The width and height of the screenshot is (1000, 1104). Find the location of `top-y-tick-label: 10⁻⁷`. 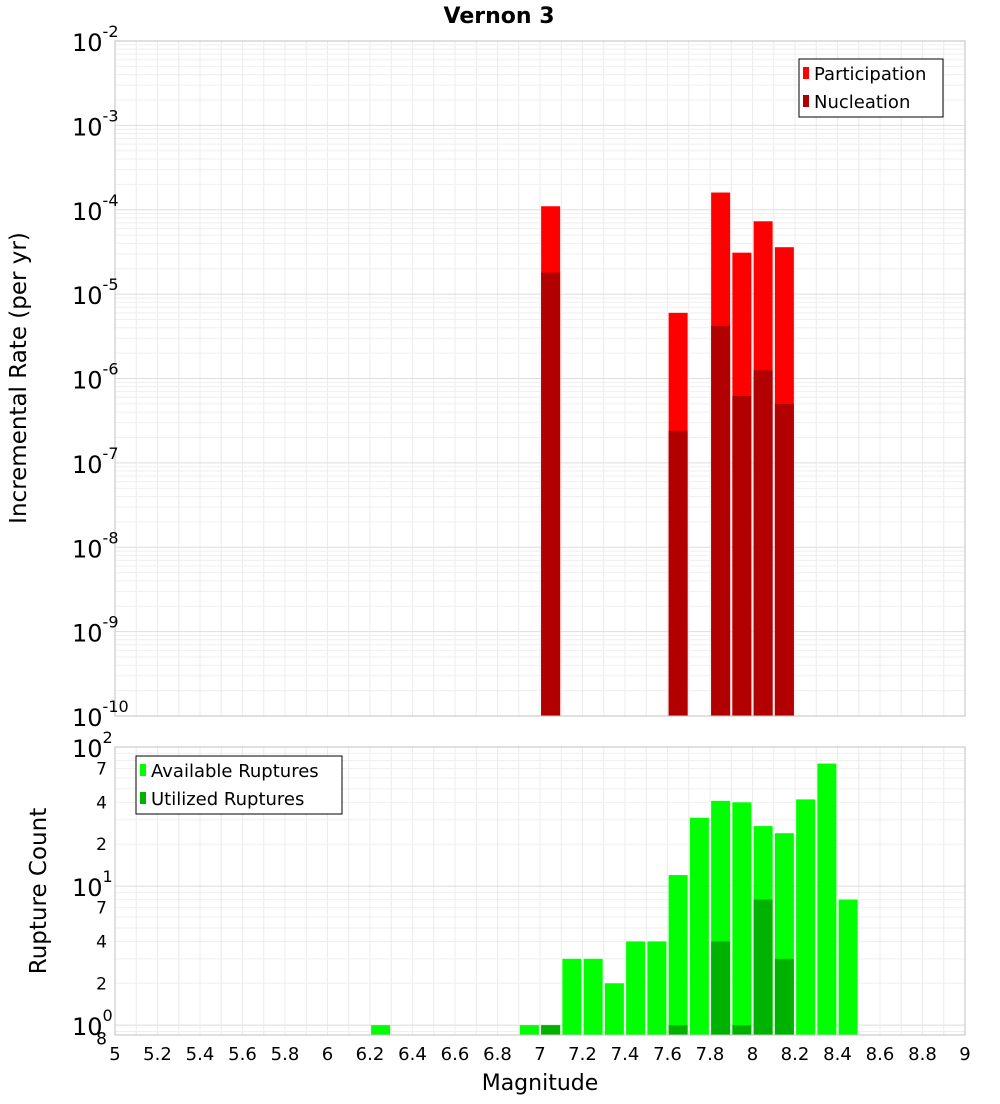

top-y-tick-label: 10⁻⁷ is located at coordinates (95, 461).